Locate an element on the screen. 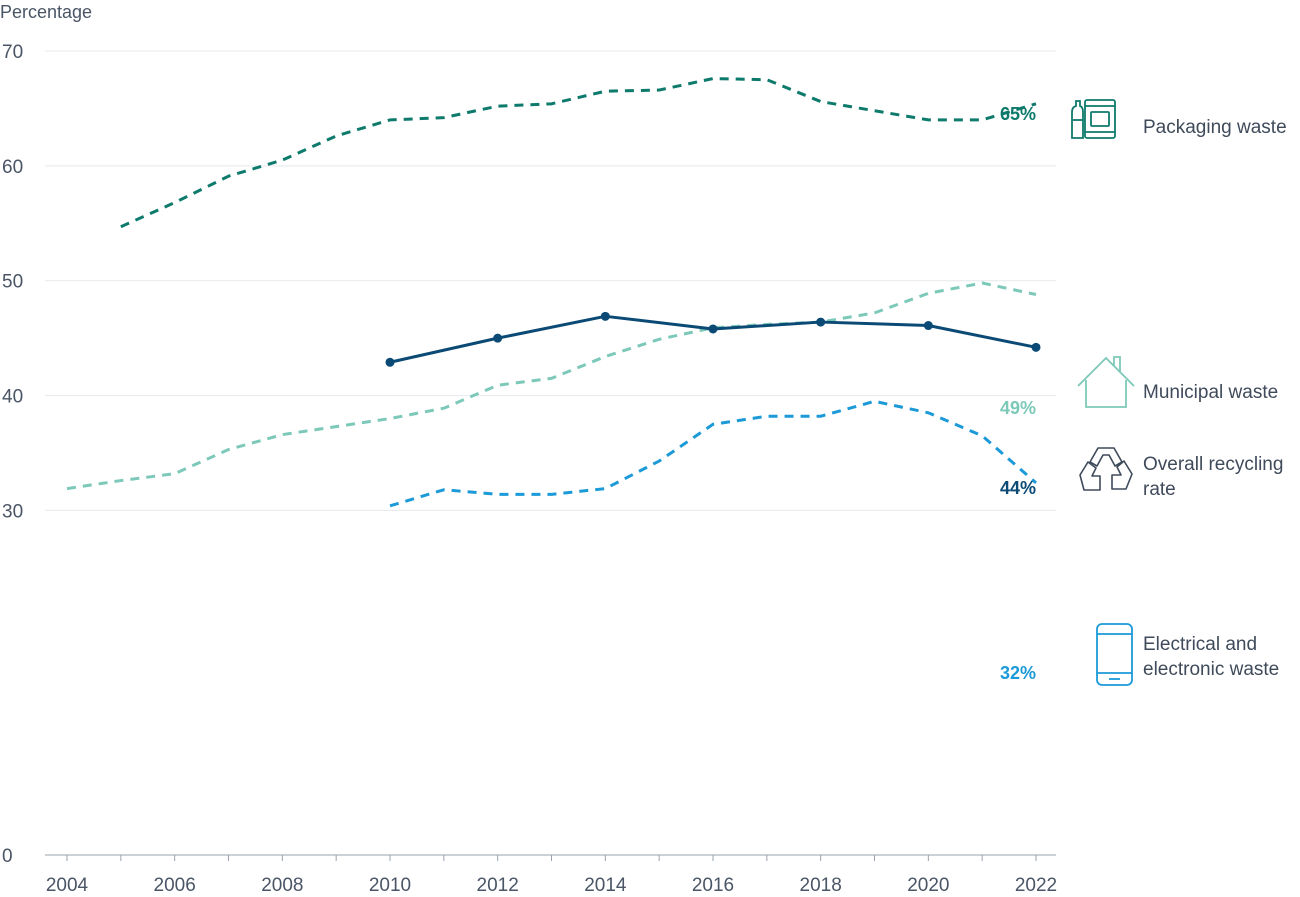 The width and height of the screenshot is (1300, 897). legend-item-packaging: Packaging waste is located at coordinates (1179, 119).